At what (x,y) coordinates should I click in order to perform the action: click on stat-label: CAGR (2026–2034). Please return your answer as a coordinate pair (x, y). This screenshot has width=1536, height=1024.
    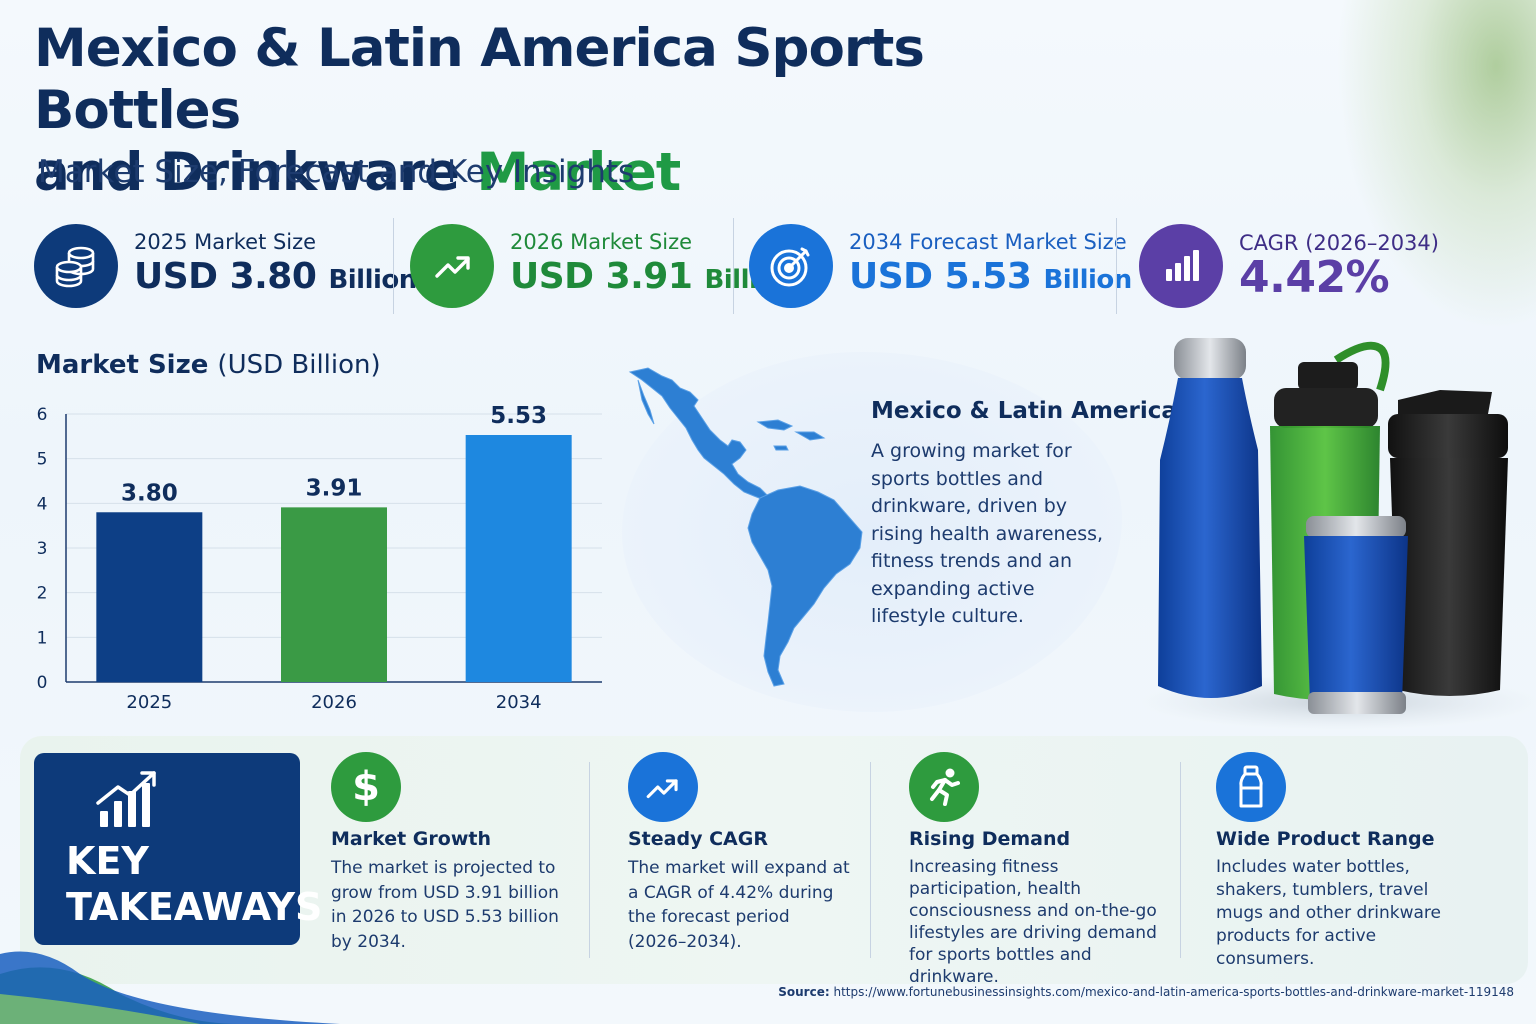
    Looking at the image, I should click on (1339, 243).